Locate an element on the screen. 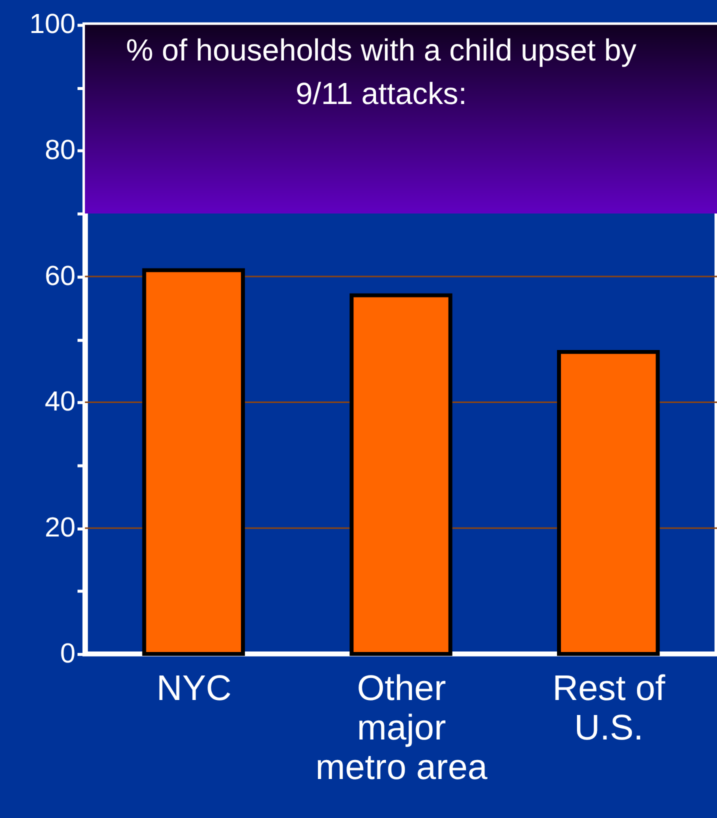 Image resolution: width=717 pixels, height=818 pixels. y-tick-label: 40 is located at coordinates (60, 401).